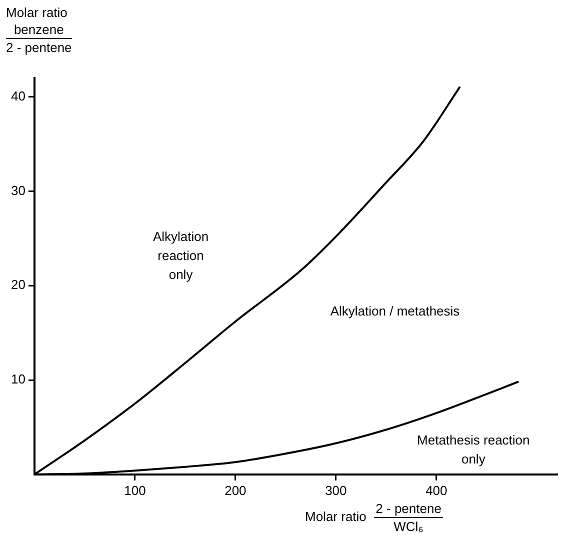  Describe the element at coordinates (437, 490) in the screenshot. I see `x-tick-label: 400` at that location.